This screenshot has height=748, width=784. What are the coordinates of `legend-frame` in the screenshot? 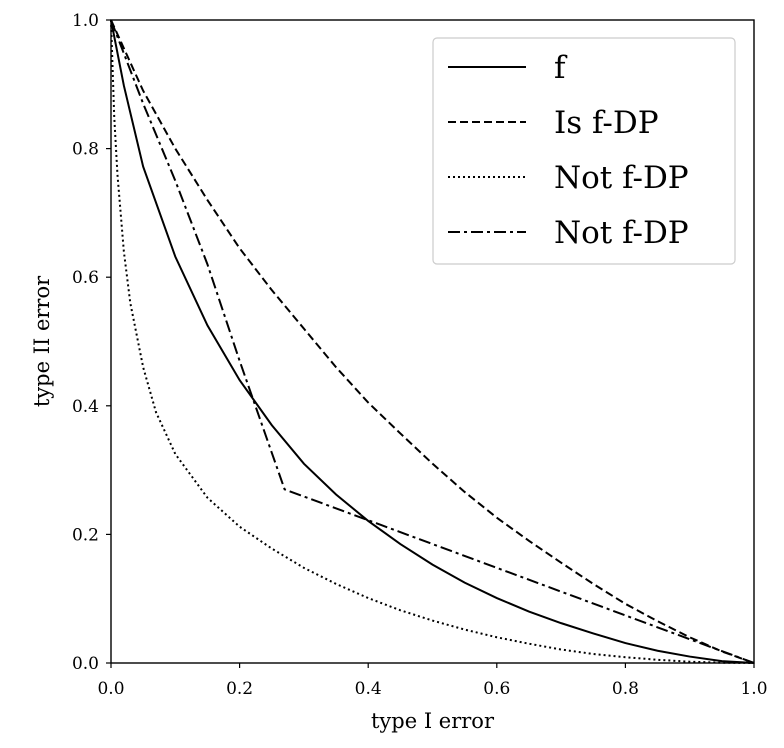 It's located at (584, 151).